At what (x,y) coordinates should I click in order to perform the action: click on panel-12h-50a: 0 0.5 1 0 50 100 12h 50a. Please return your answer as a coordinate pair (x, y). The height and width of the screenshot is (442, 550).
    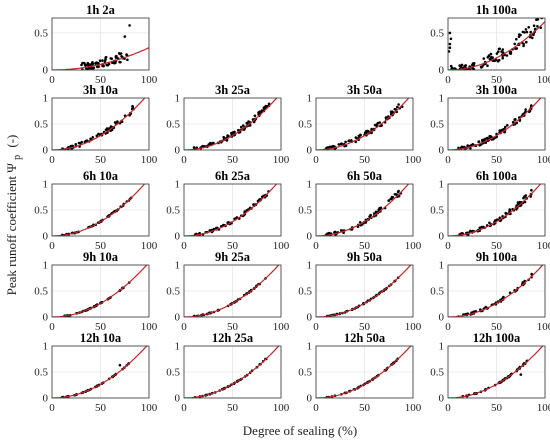
    Looking at the image, I should click on (360, 372).